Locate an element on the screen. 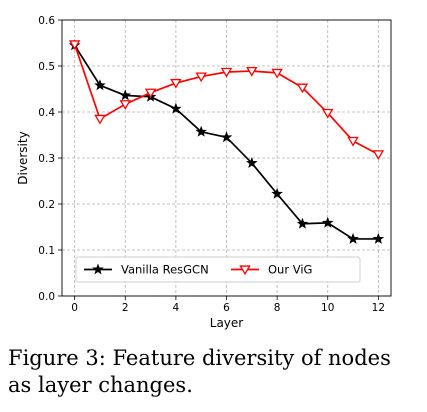  x-tick-label: 6 is located at coordinates (226, 308).